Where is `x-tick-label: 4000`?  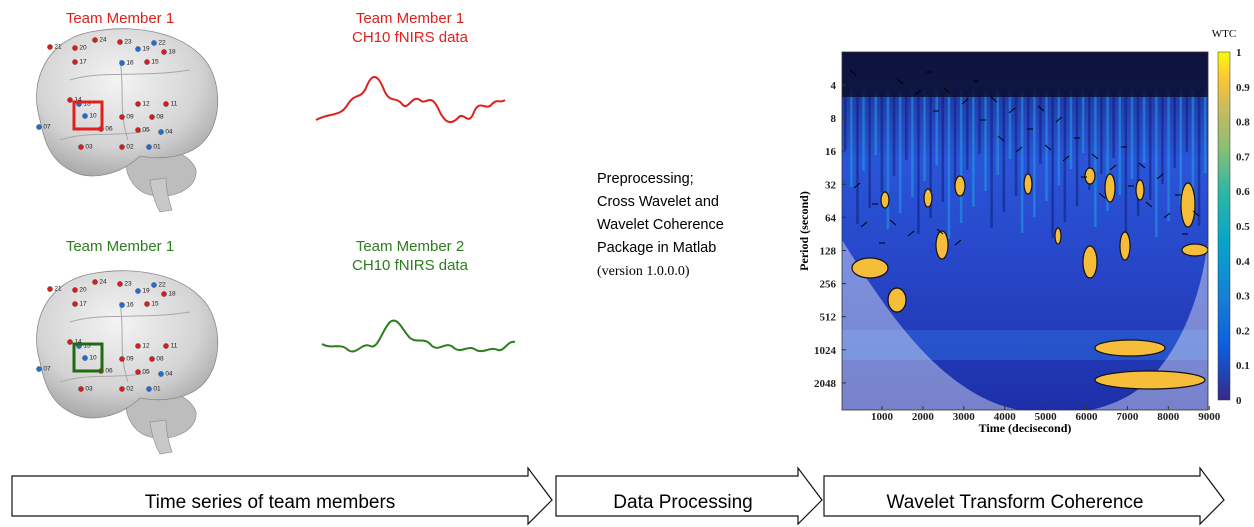 x-tick-label: 4000 is located at coordinates (1005, 417).